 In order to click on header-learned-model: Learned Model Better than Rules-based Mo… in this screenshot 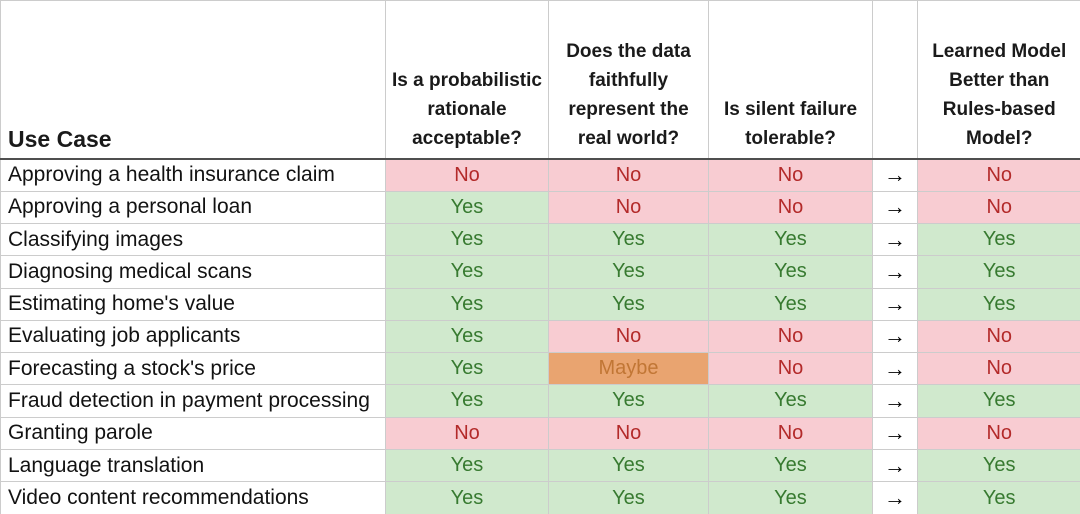, I will do `click(998, 80)`.